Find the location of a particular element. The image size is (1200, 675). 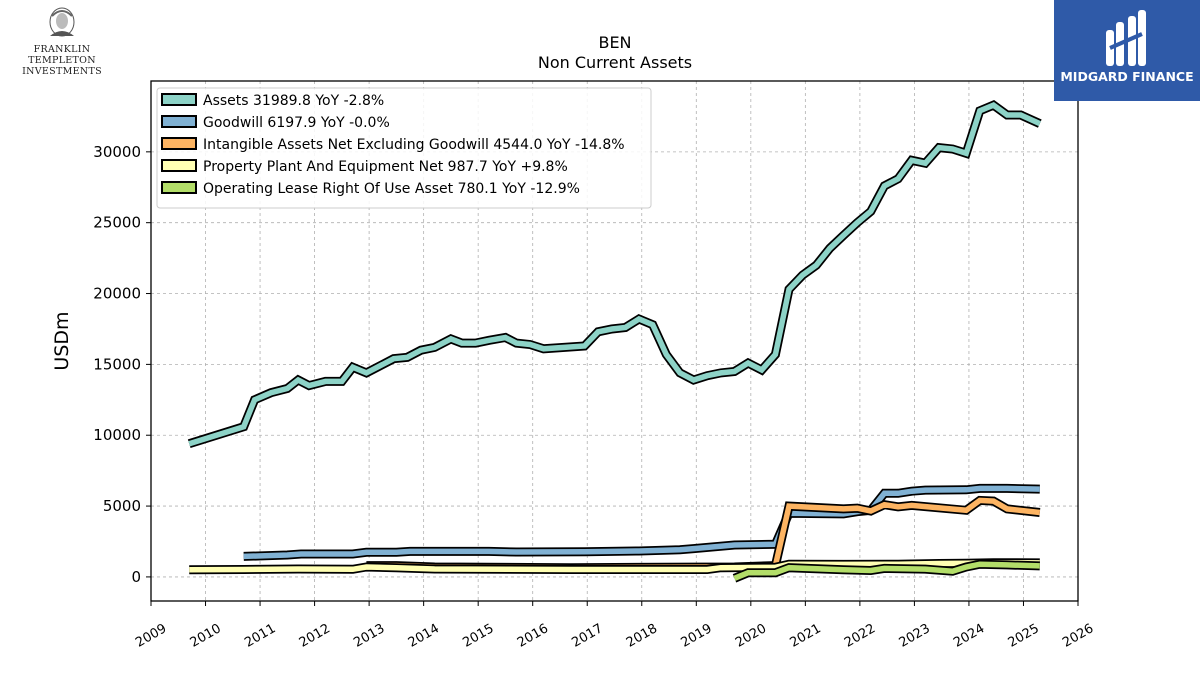

x-tick-label: 2024 is located at coordinates (969, 636).